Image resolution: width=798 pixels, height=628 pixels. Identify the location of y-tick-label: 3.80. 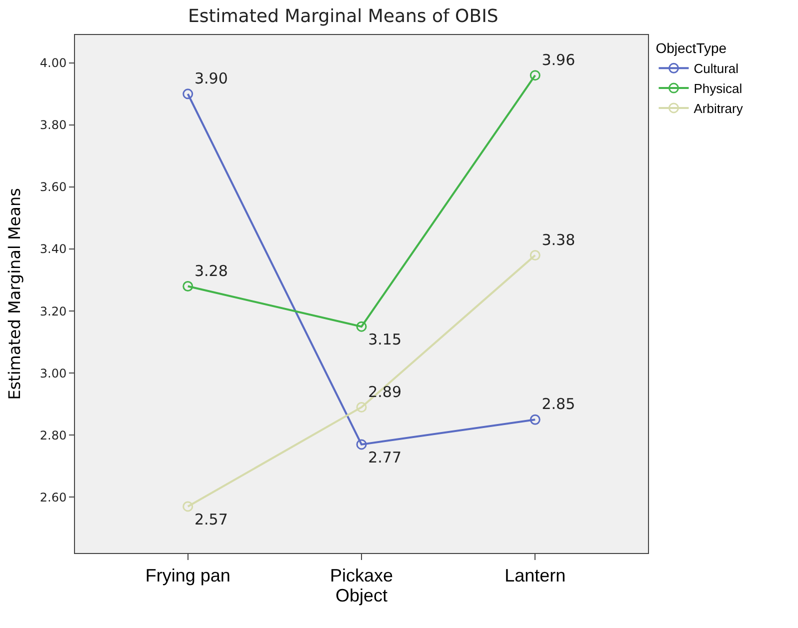
(53, 125).